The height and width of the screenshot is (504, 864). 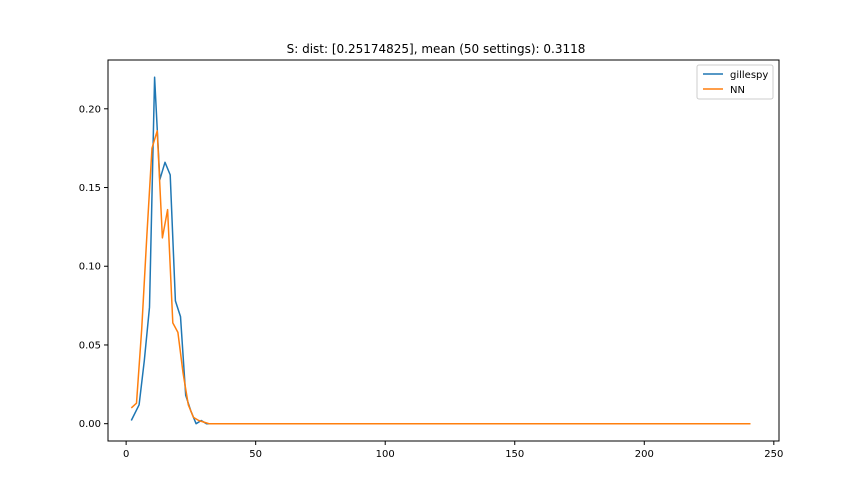 I want to click on y-tick-label: 0.05, so click(x=90, y=345).